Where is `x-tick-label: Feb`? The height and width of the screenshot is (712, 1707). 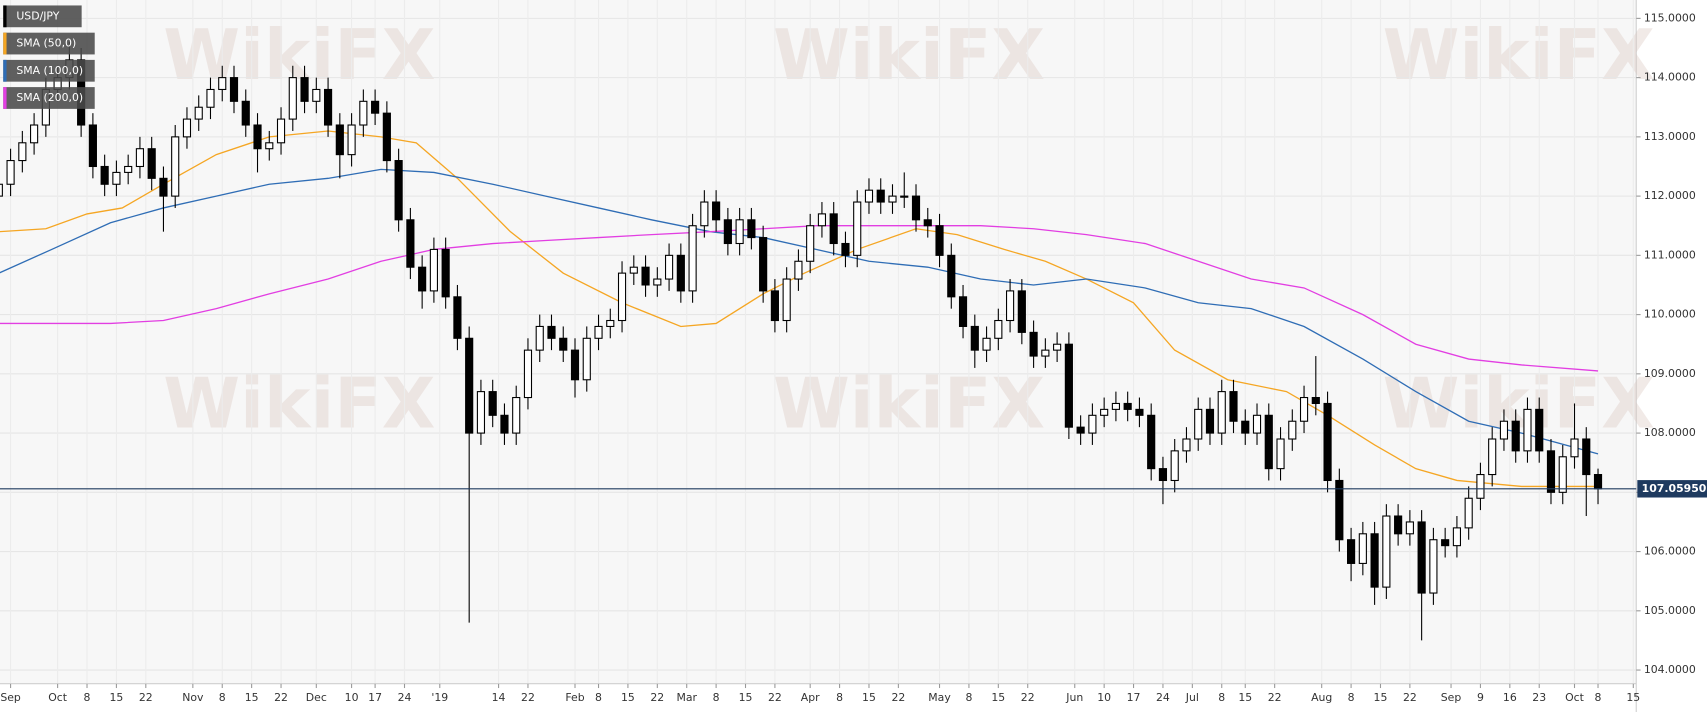
x-tick-label: Feb is located at coordinates (574, 697).